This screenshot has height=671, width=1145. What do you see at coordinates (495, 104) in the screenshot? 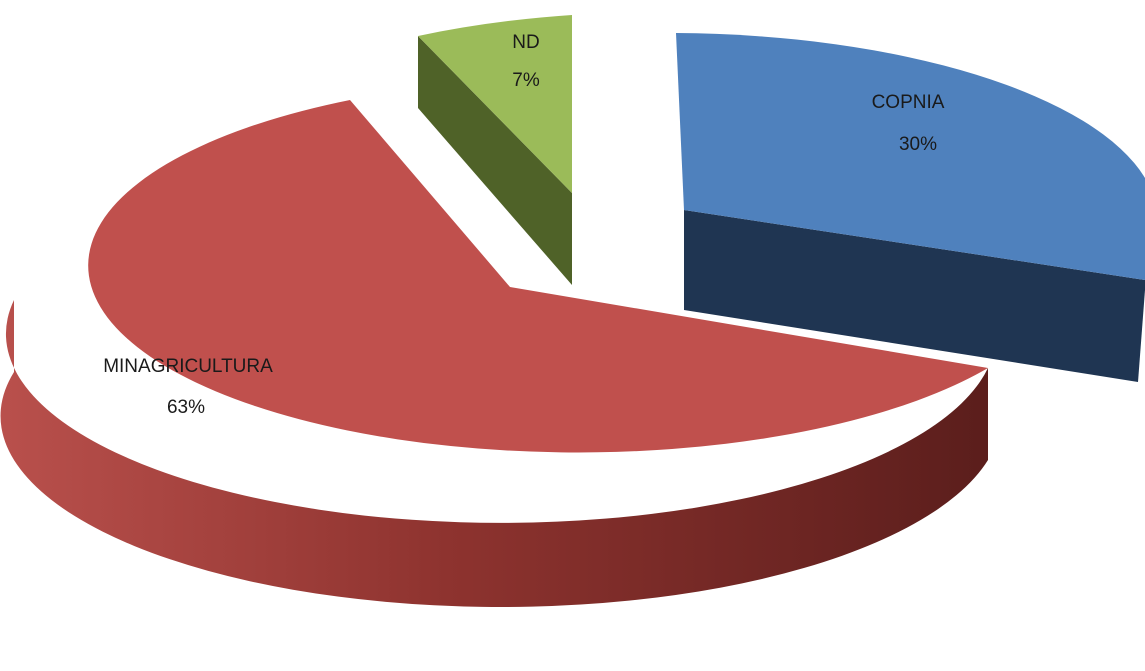
I see `pie-slice-nd-top` at bounding box center [495, 104].